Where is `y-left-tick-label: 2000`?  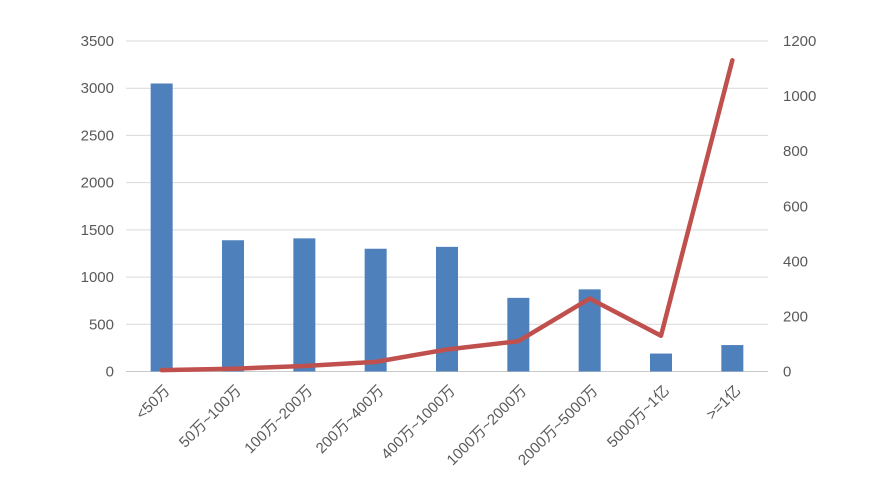
y-left-tick-label: 2000 is located at coordinates (97, 183).